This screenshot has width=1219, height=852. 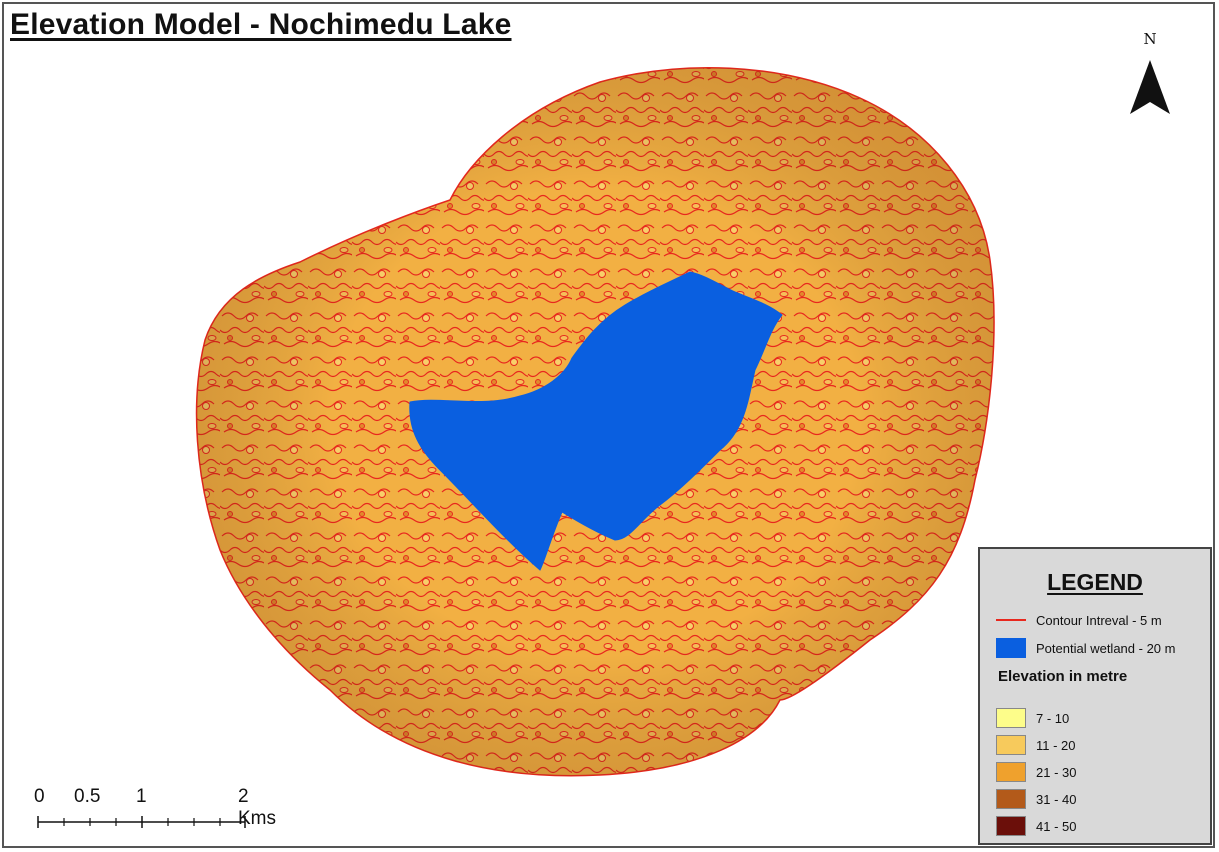 I want to click on legend-class-row: 11 - 20, so click(x=1036, y=745).